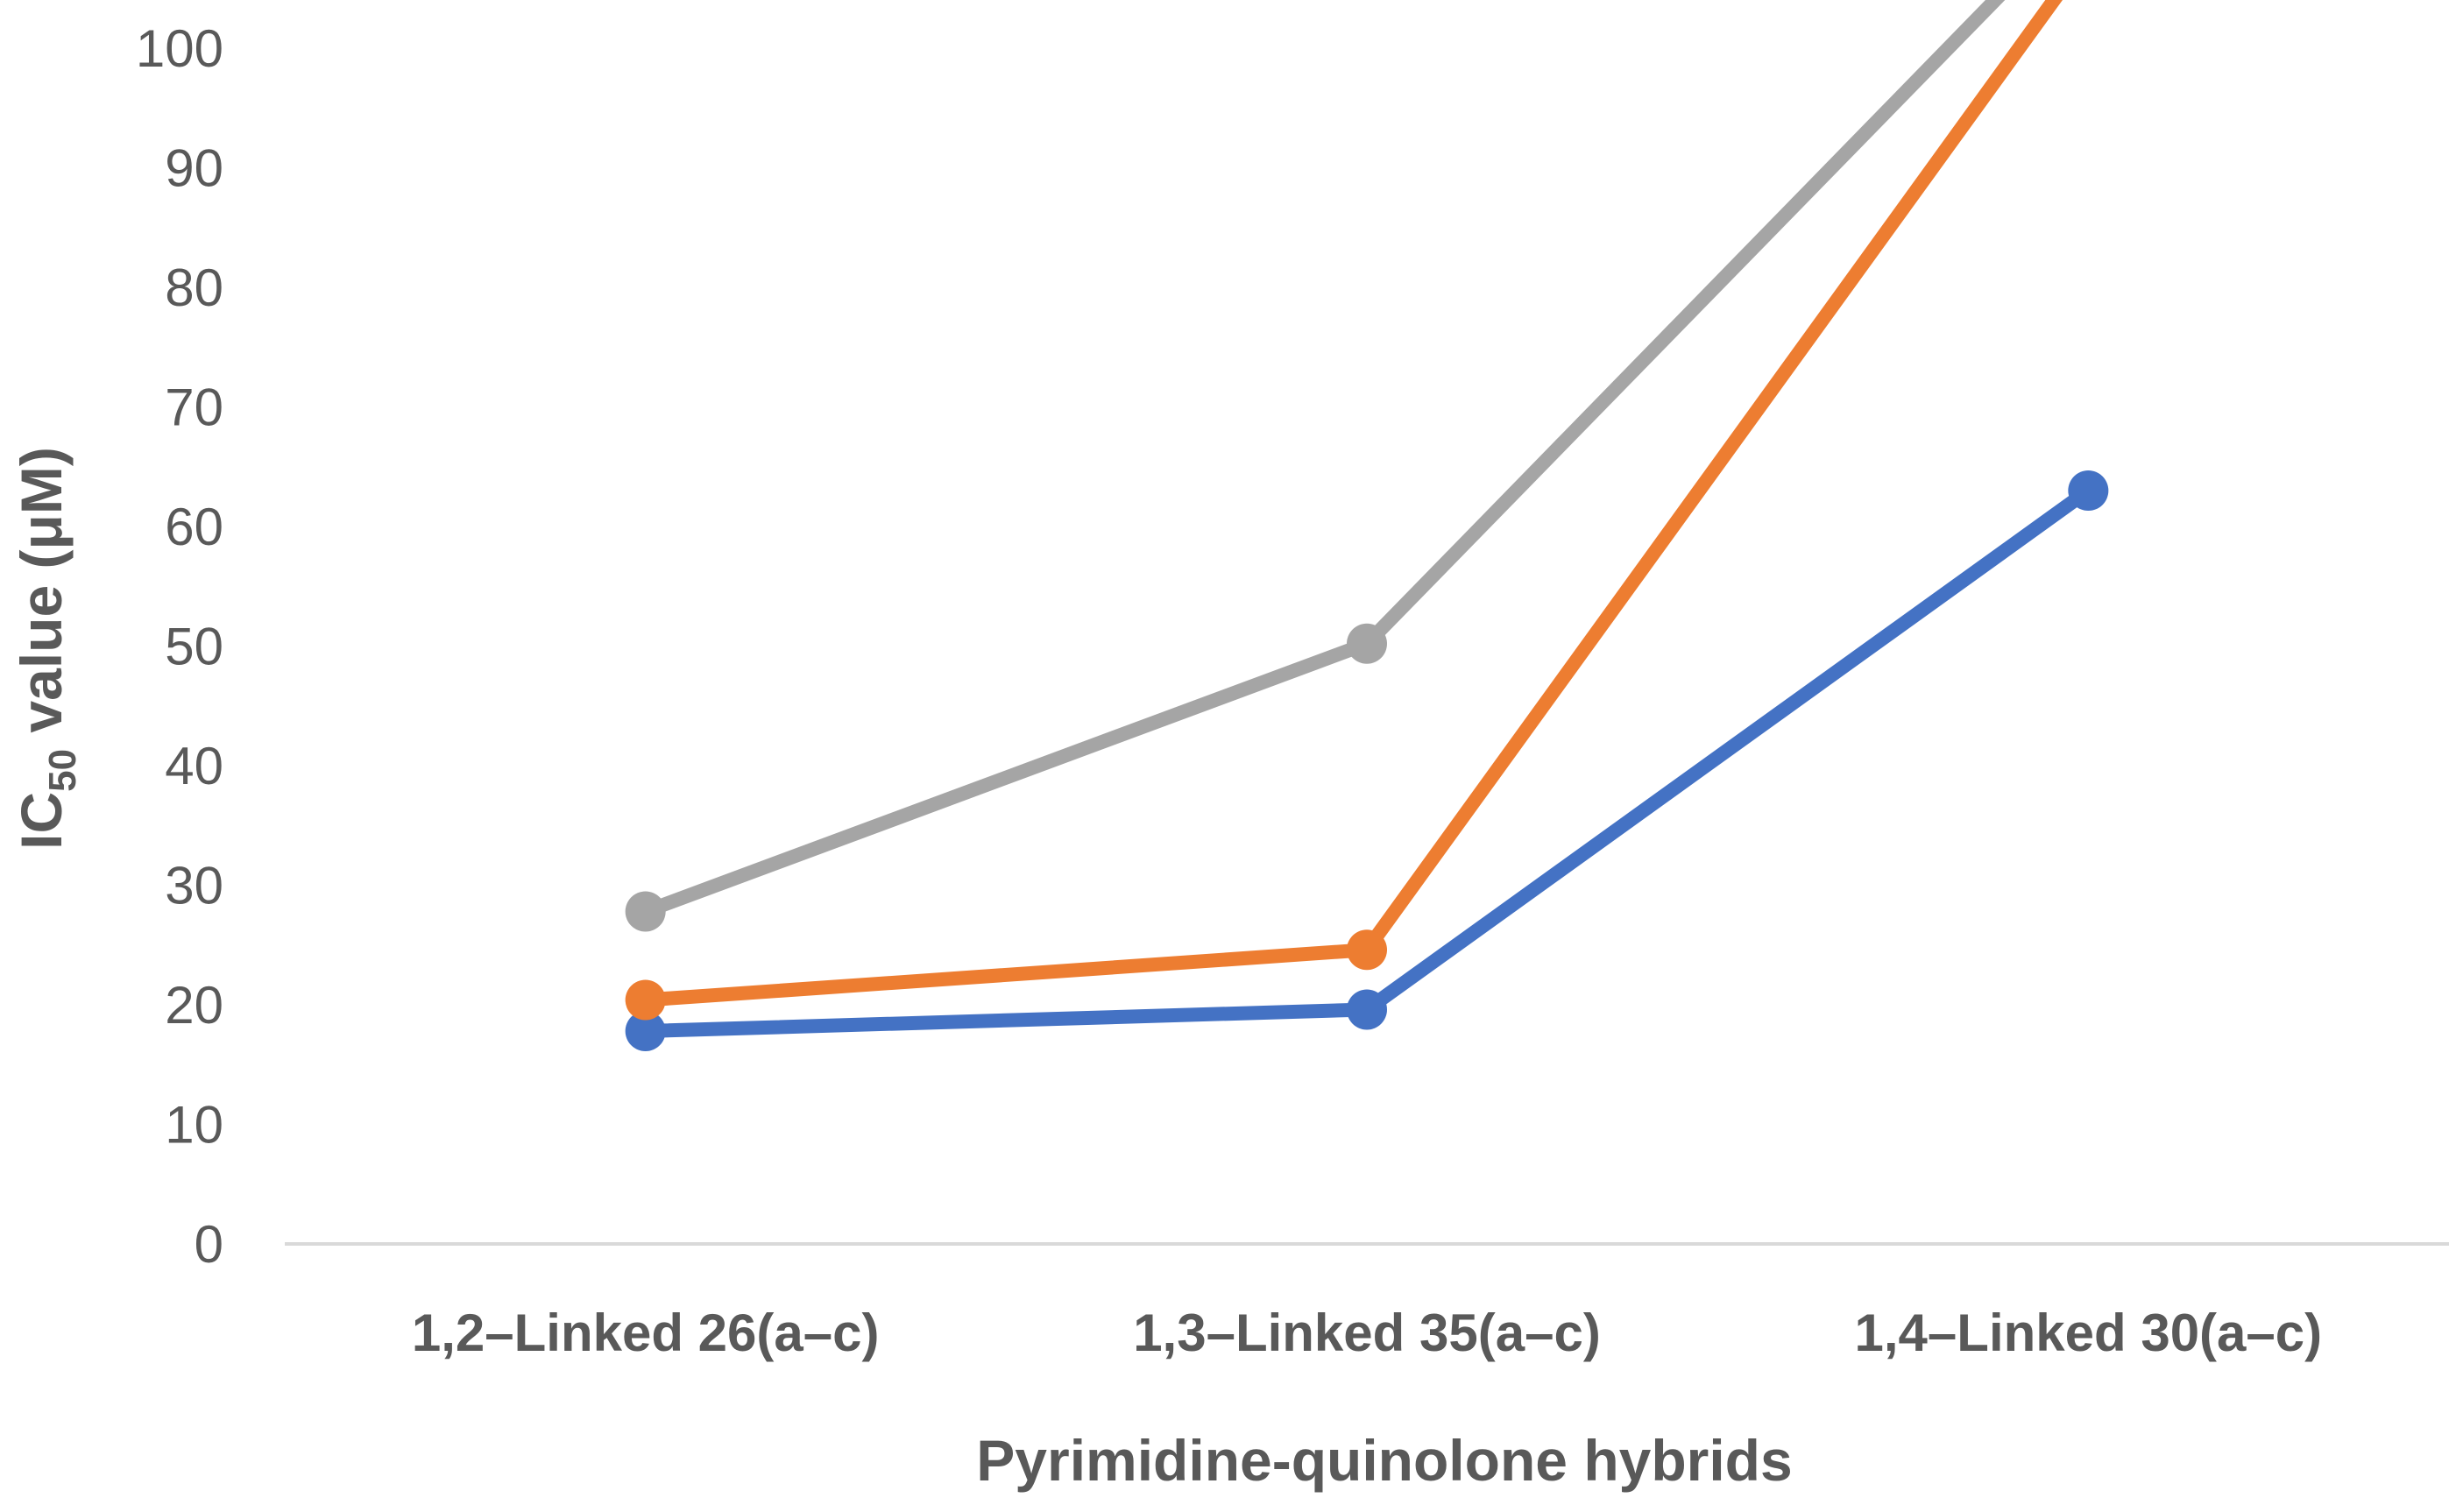 The image size is (2456, 1512). I want to click on y-tick-label: 40, so click(194, 766).